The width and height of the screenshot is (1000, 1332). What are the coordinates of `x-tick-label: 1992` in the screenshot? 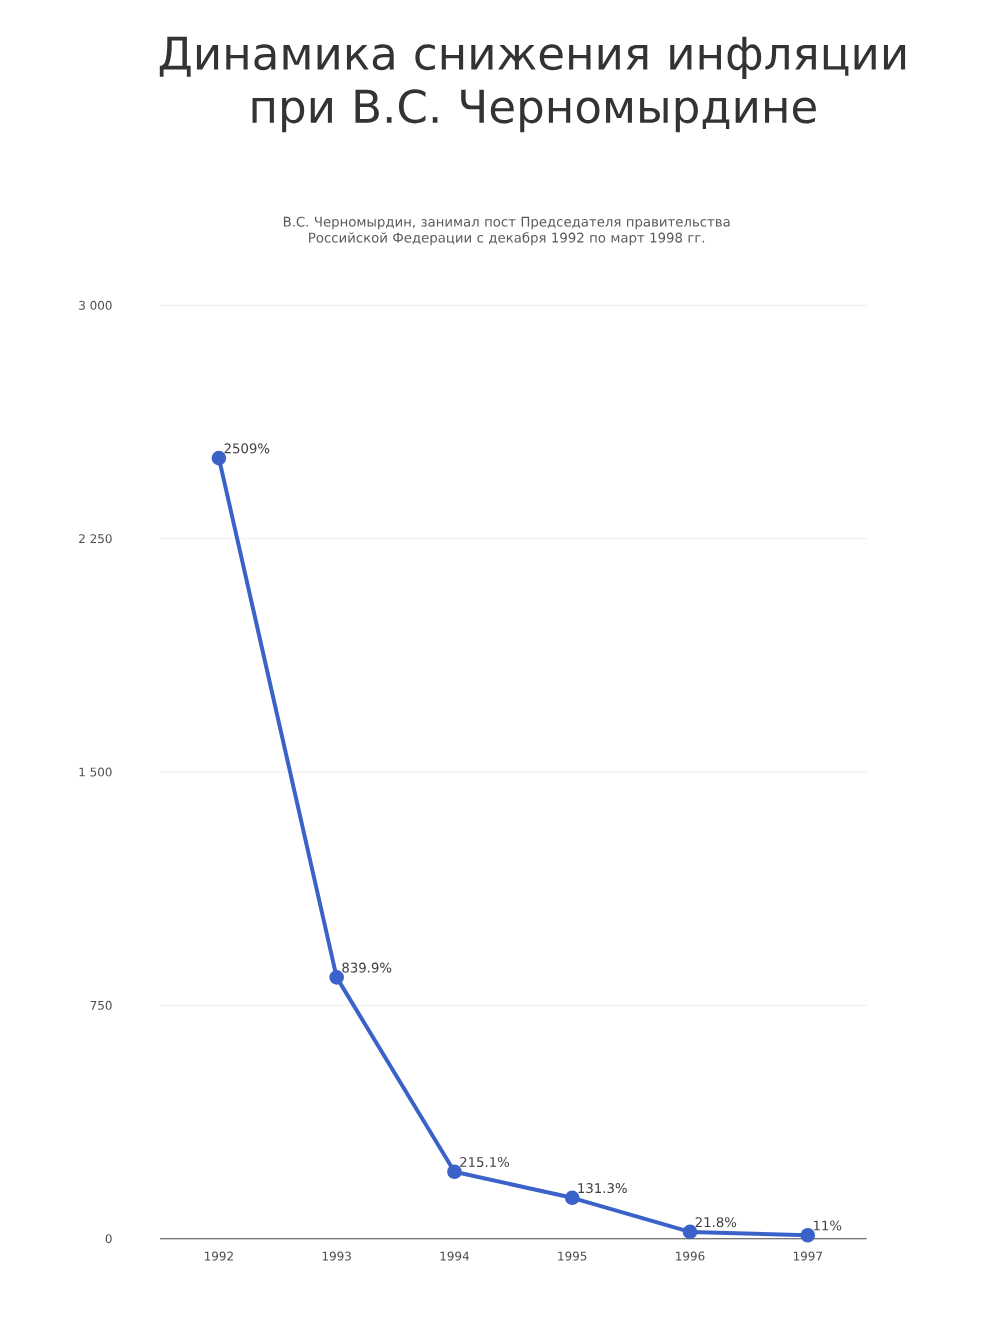 It's located at (218, 1256).